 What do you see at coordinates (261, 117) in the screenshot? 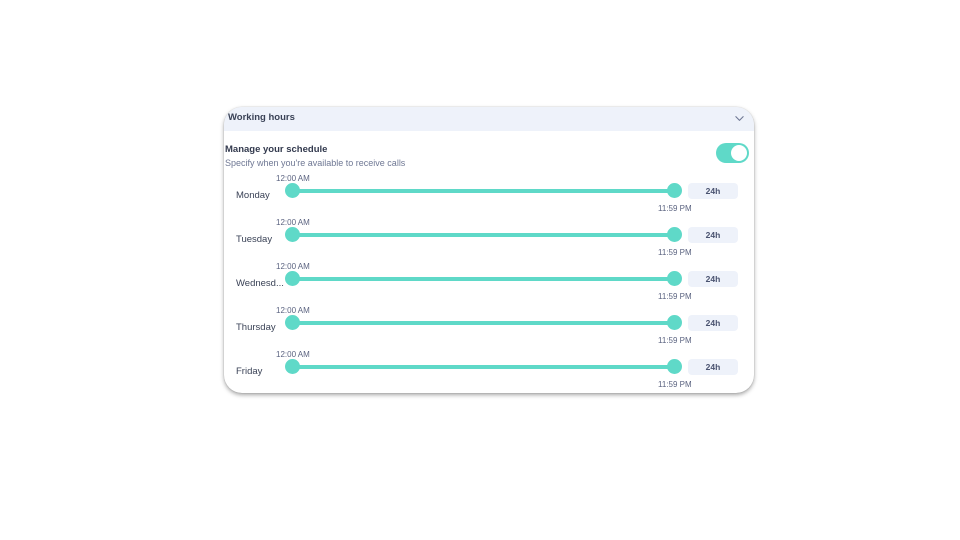
I see `section-title: Working hours` at bounding box center [261, 117].